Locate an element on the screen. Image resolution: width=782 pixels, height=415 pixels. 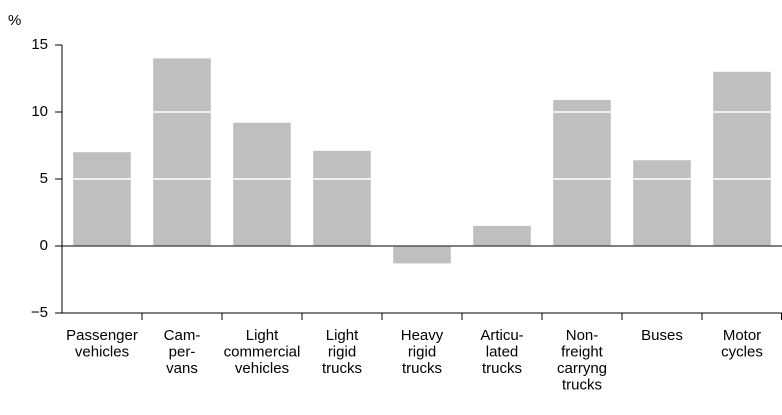
x-tick-label: Heavy is located at coordinates (422, 335).